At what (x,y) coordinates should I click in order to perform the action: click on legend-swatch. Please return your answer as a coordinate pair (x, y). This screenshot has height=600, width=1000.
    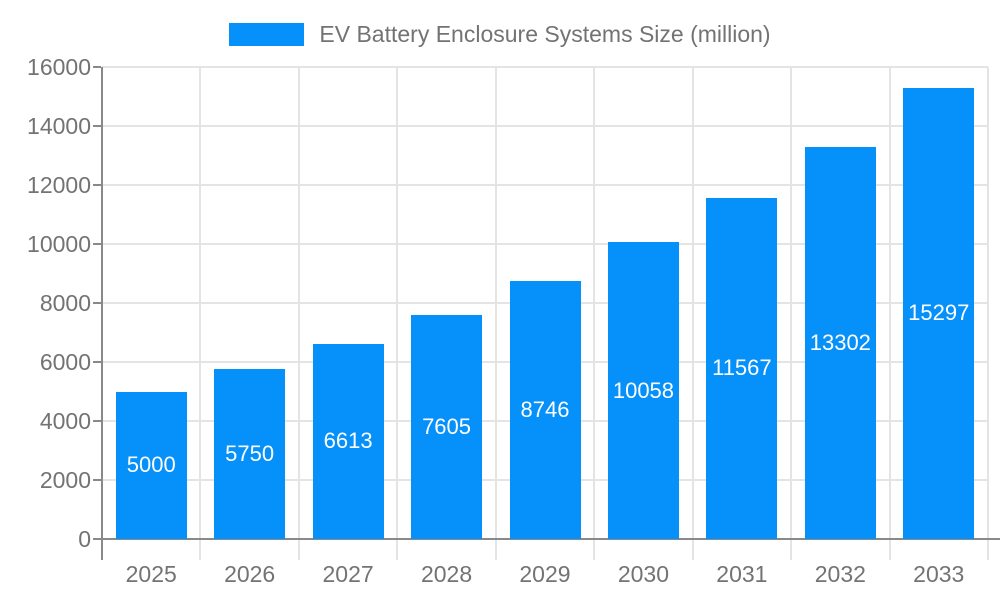
    Looking at the image, I should click on (267, 34).